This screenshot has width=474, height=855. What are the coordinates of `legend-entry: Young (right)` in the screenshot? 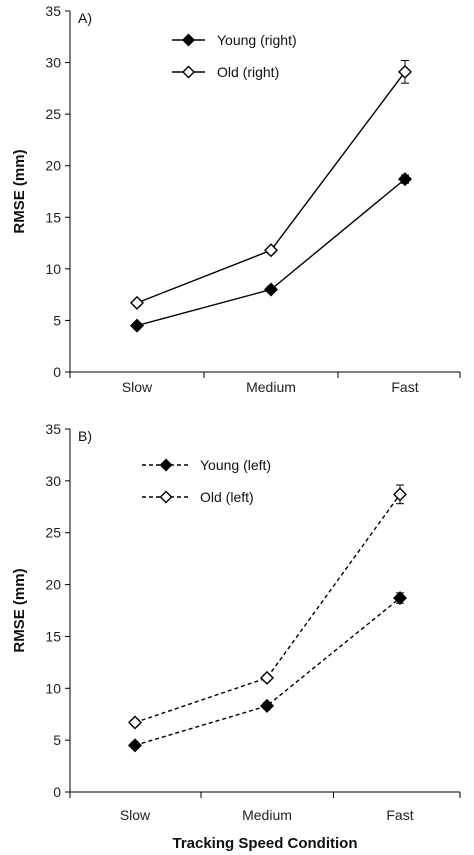 It's located at (234, 40).